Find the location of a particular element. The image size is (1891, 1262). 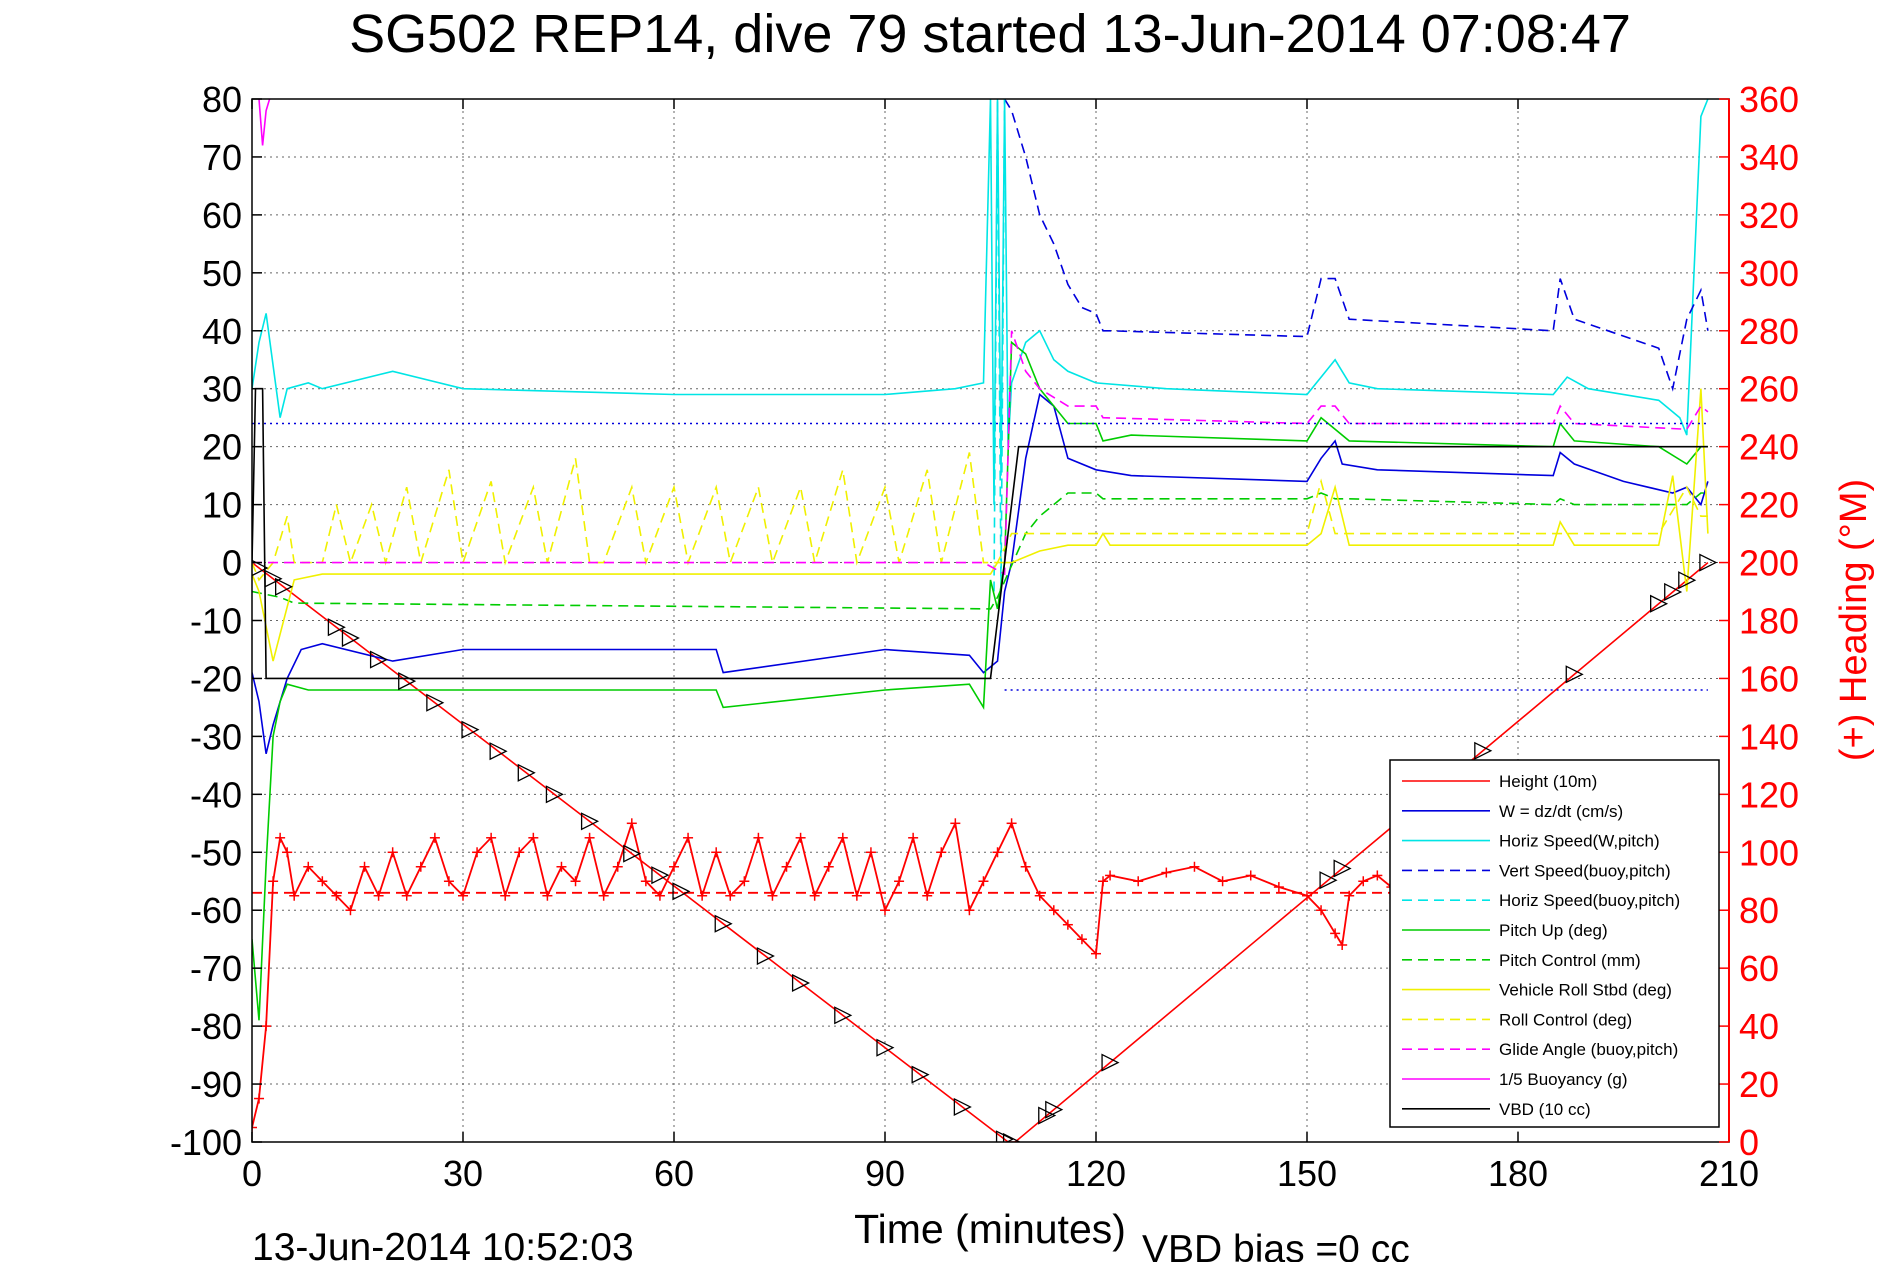

right-y-tick-label: 200 is located at coordinates (1769, 563).